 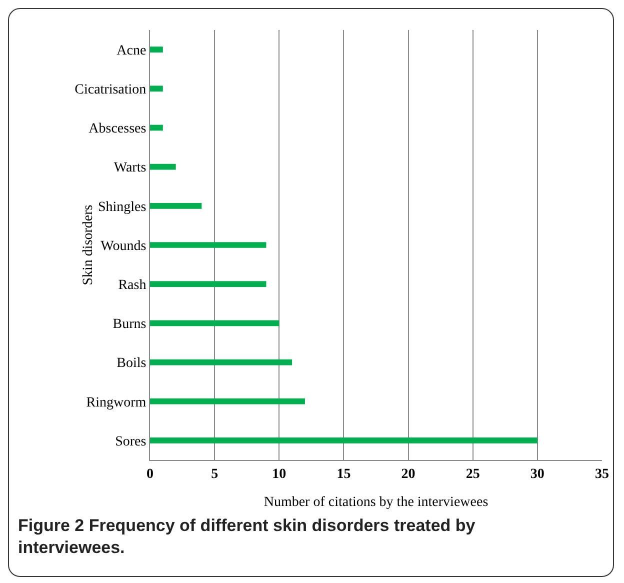 What do you see at coordinates (537, 474) in the screenshot?
I see `x-tick-label: 30` at bounding box center [537, 474].